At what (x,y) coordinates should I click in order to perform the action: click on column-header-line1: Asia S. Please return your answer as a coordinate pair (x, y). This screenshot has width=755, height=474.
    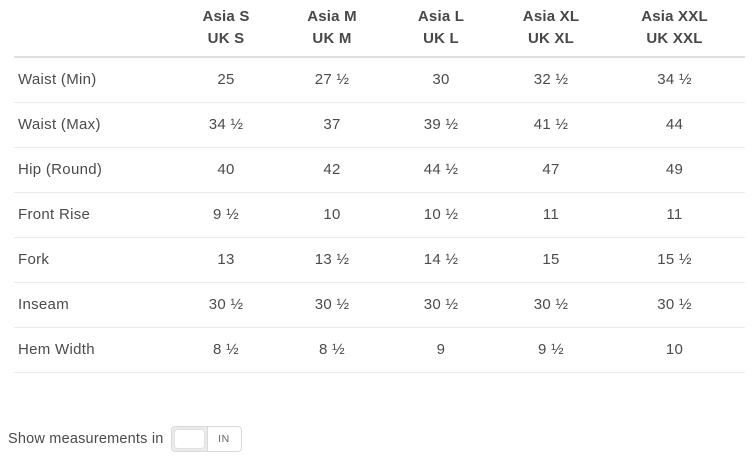
    Looking at the image, I should click on (226, 16).